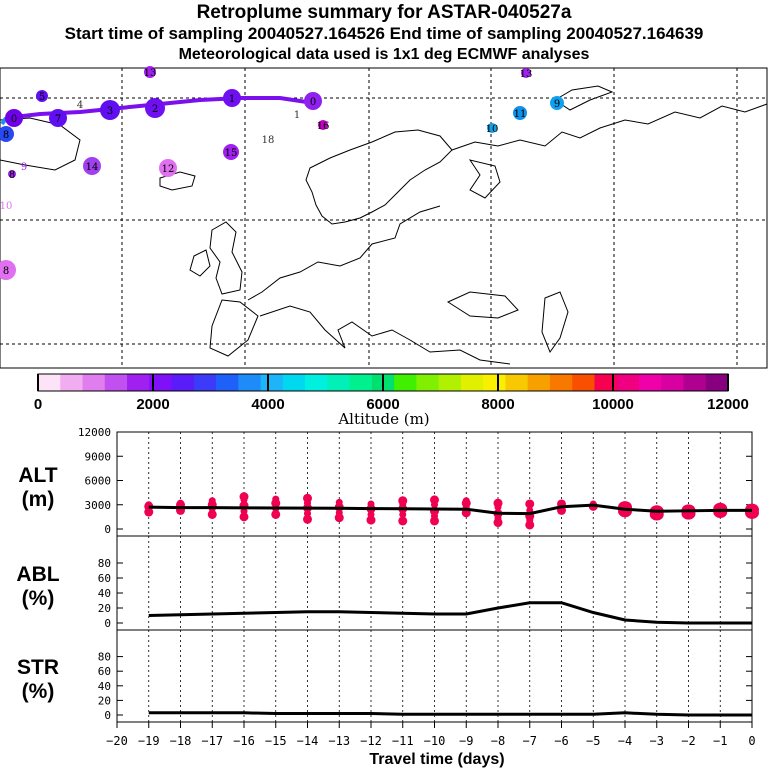 Image resolution: width=768 pixels, height=768 pixels. I want to click on map-centroid: 7, so click(58, 118).